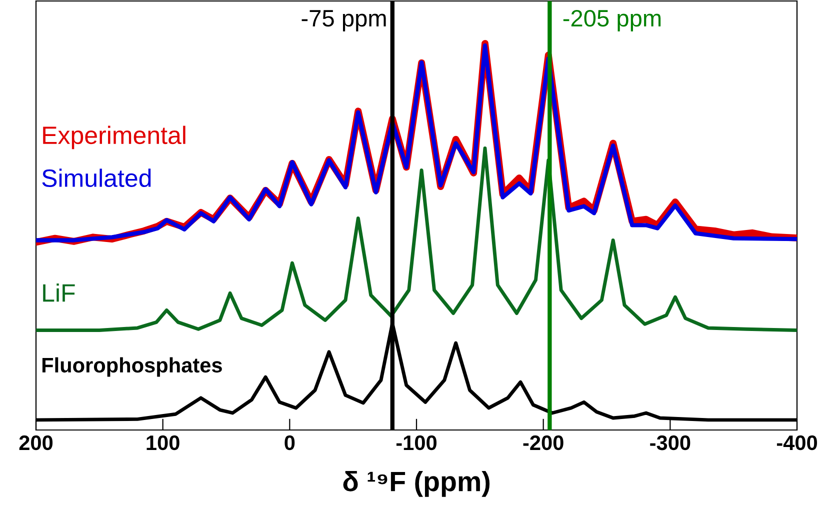 The image size is (827, 524). Describe the element at coordinates (289, 442) in the screenshot. I see `x-tick-label: 0` at that location.